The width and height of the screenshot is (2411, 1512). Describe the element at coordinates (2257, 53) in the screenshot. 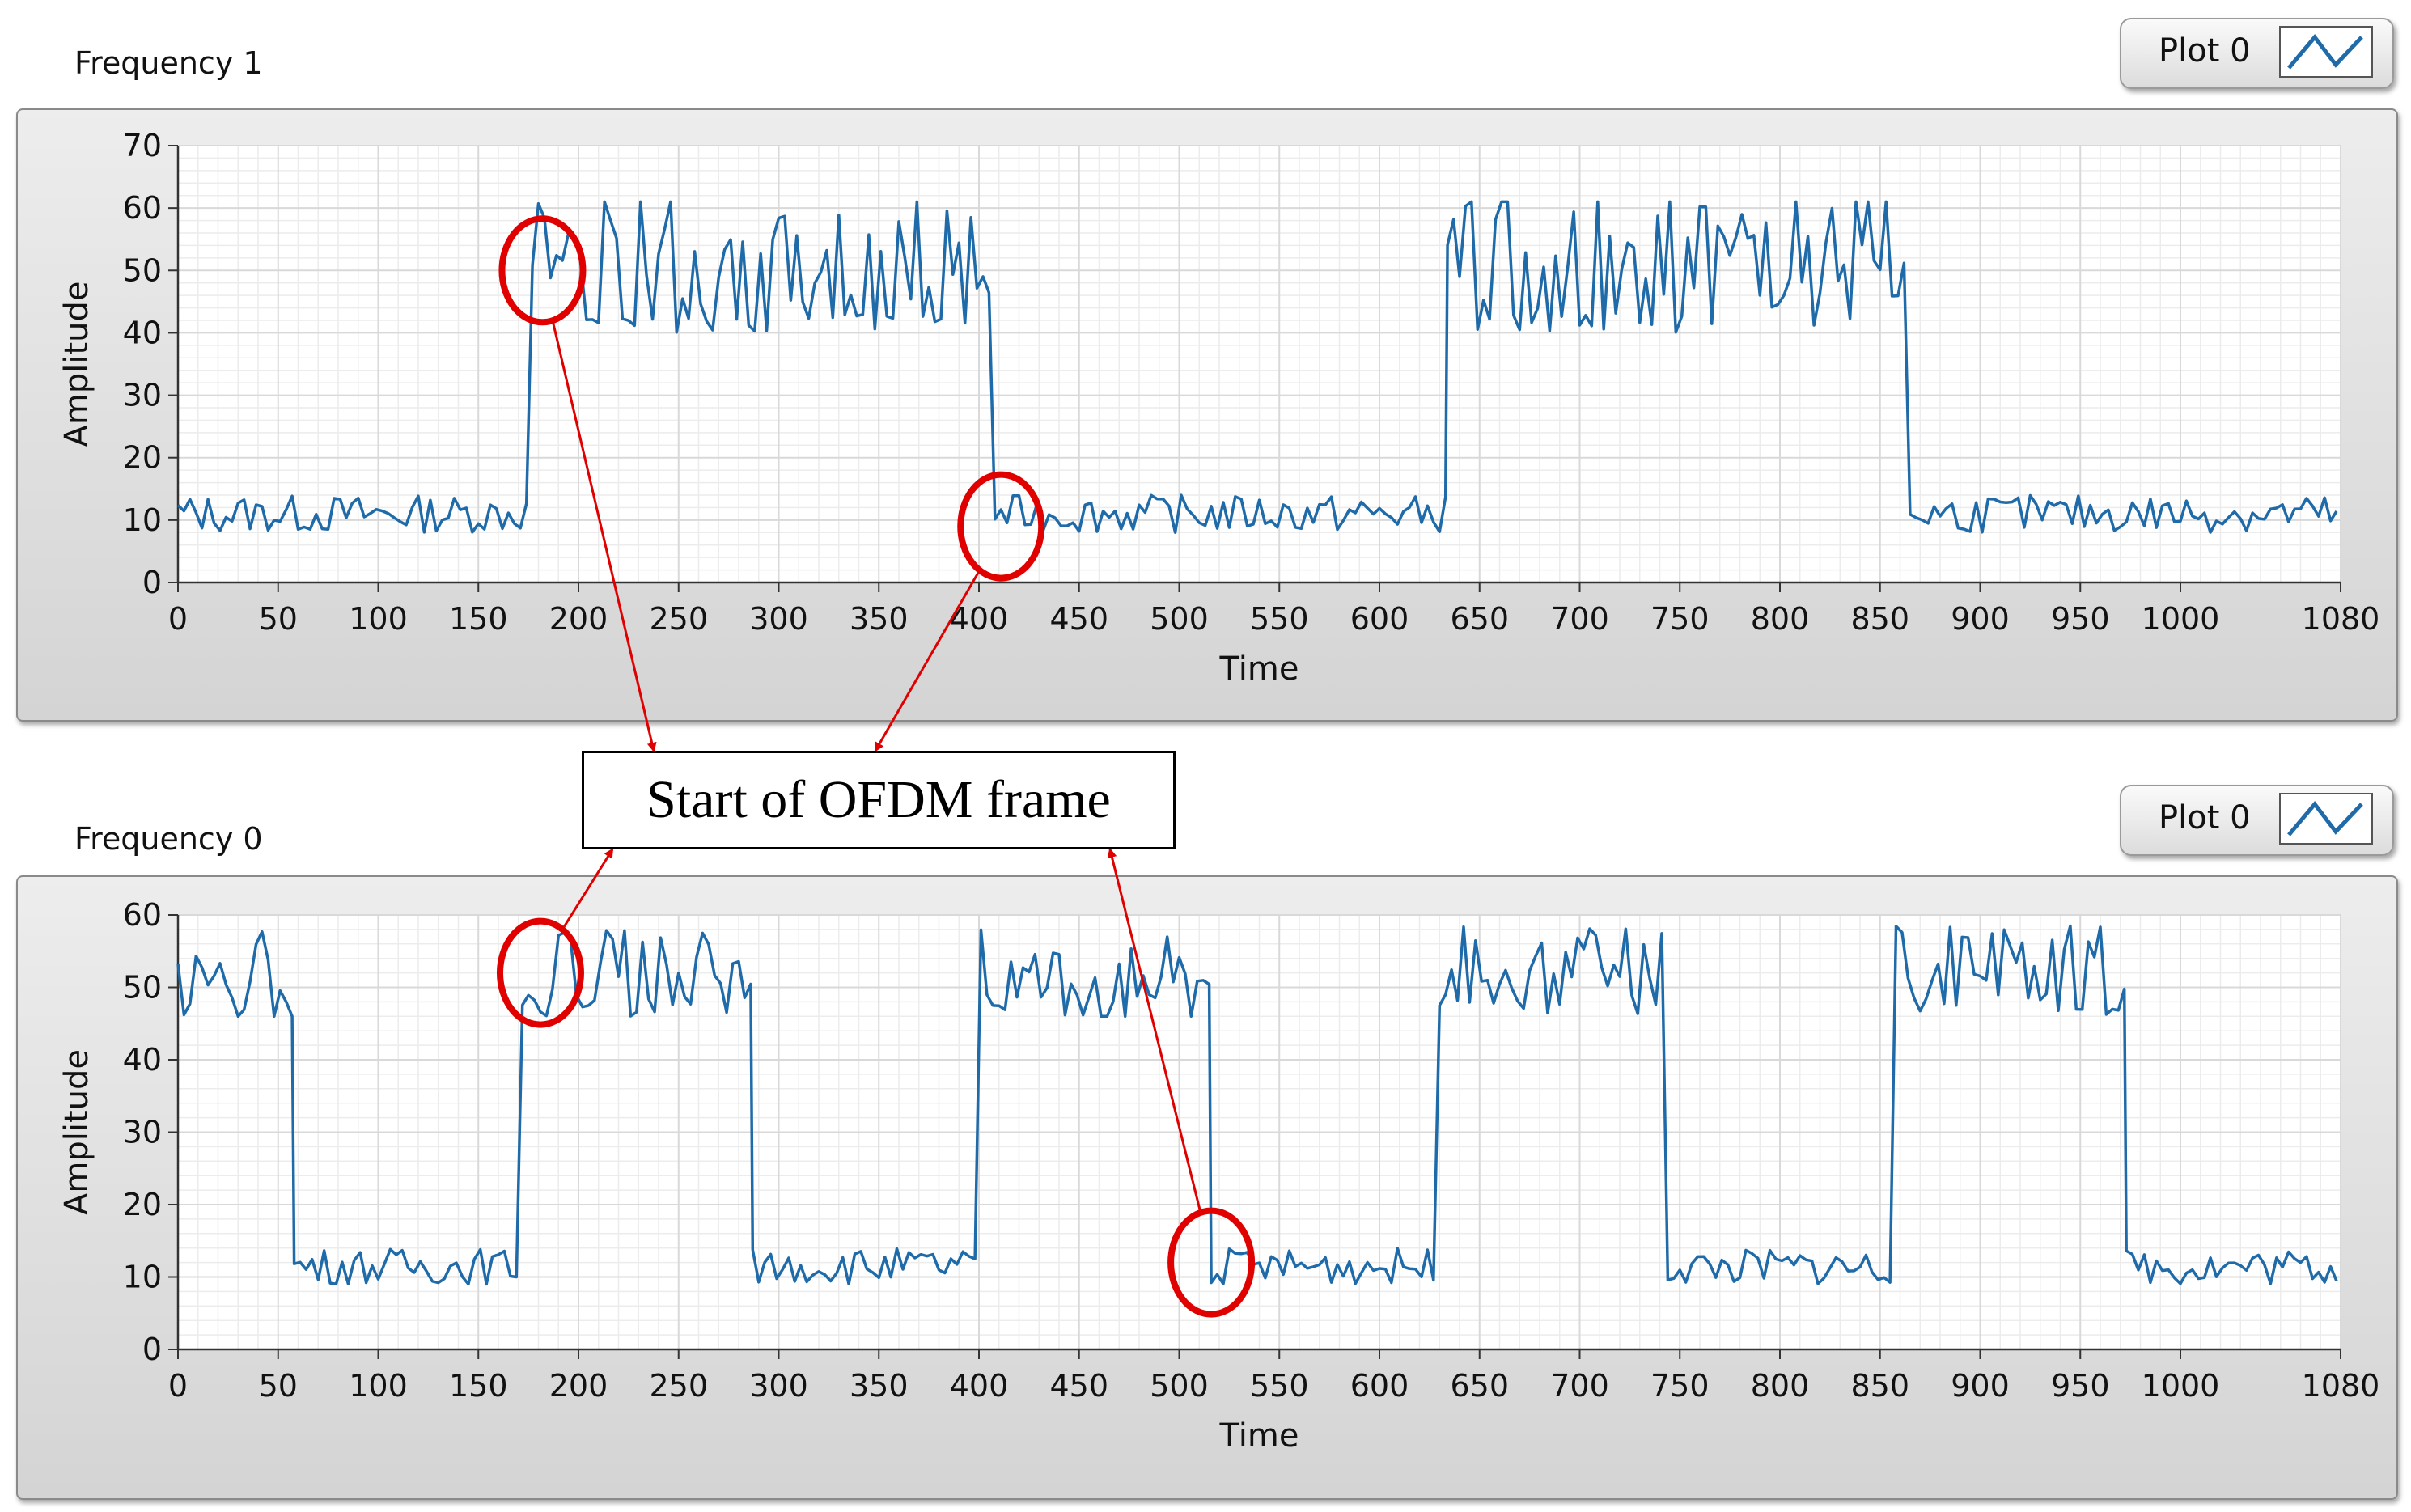

I see `legend-plot-0-top: Plot 0` at that location.